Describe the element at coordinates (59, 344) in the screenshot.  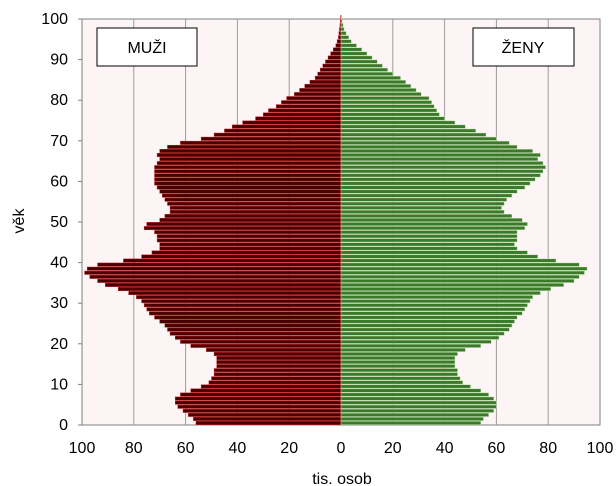
I see `y-tick-label: 20` at that location.